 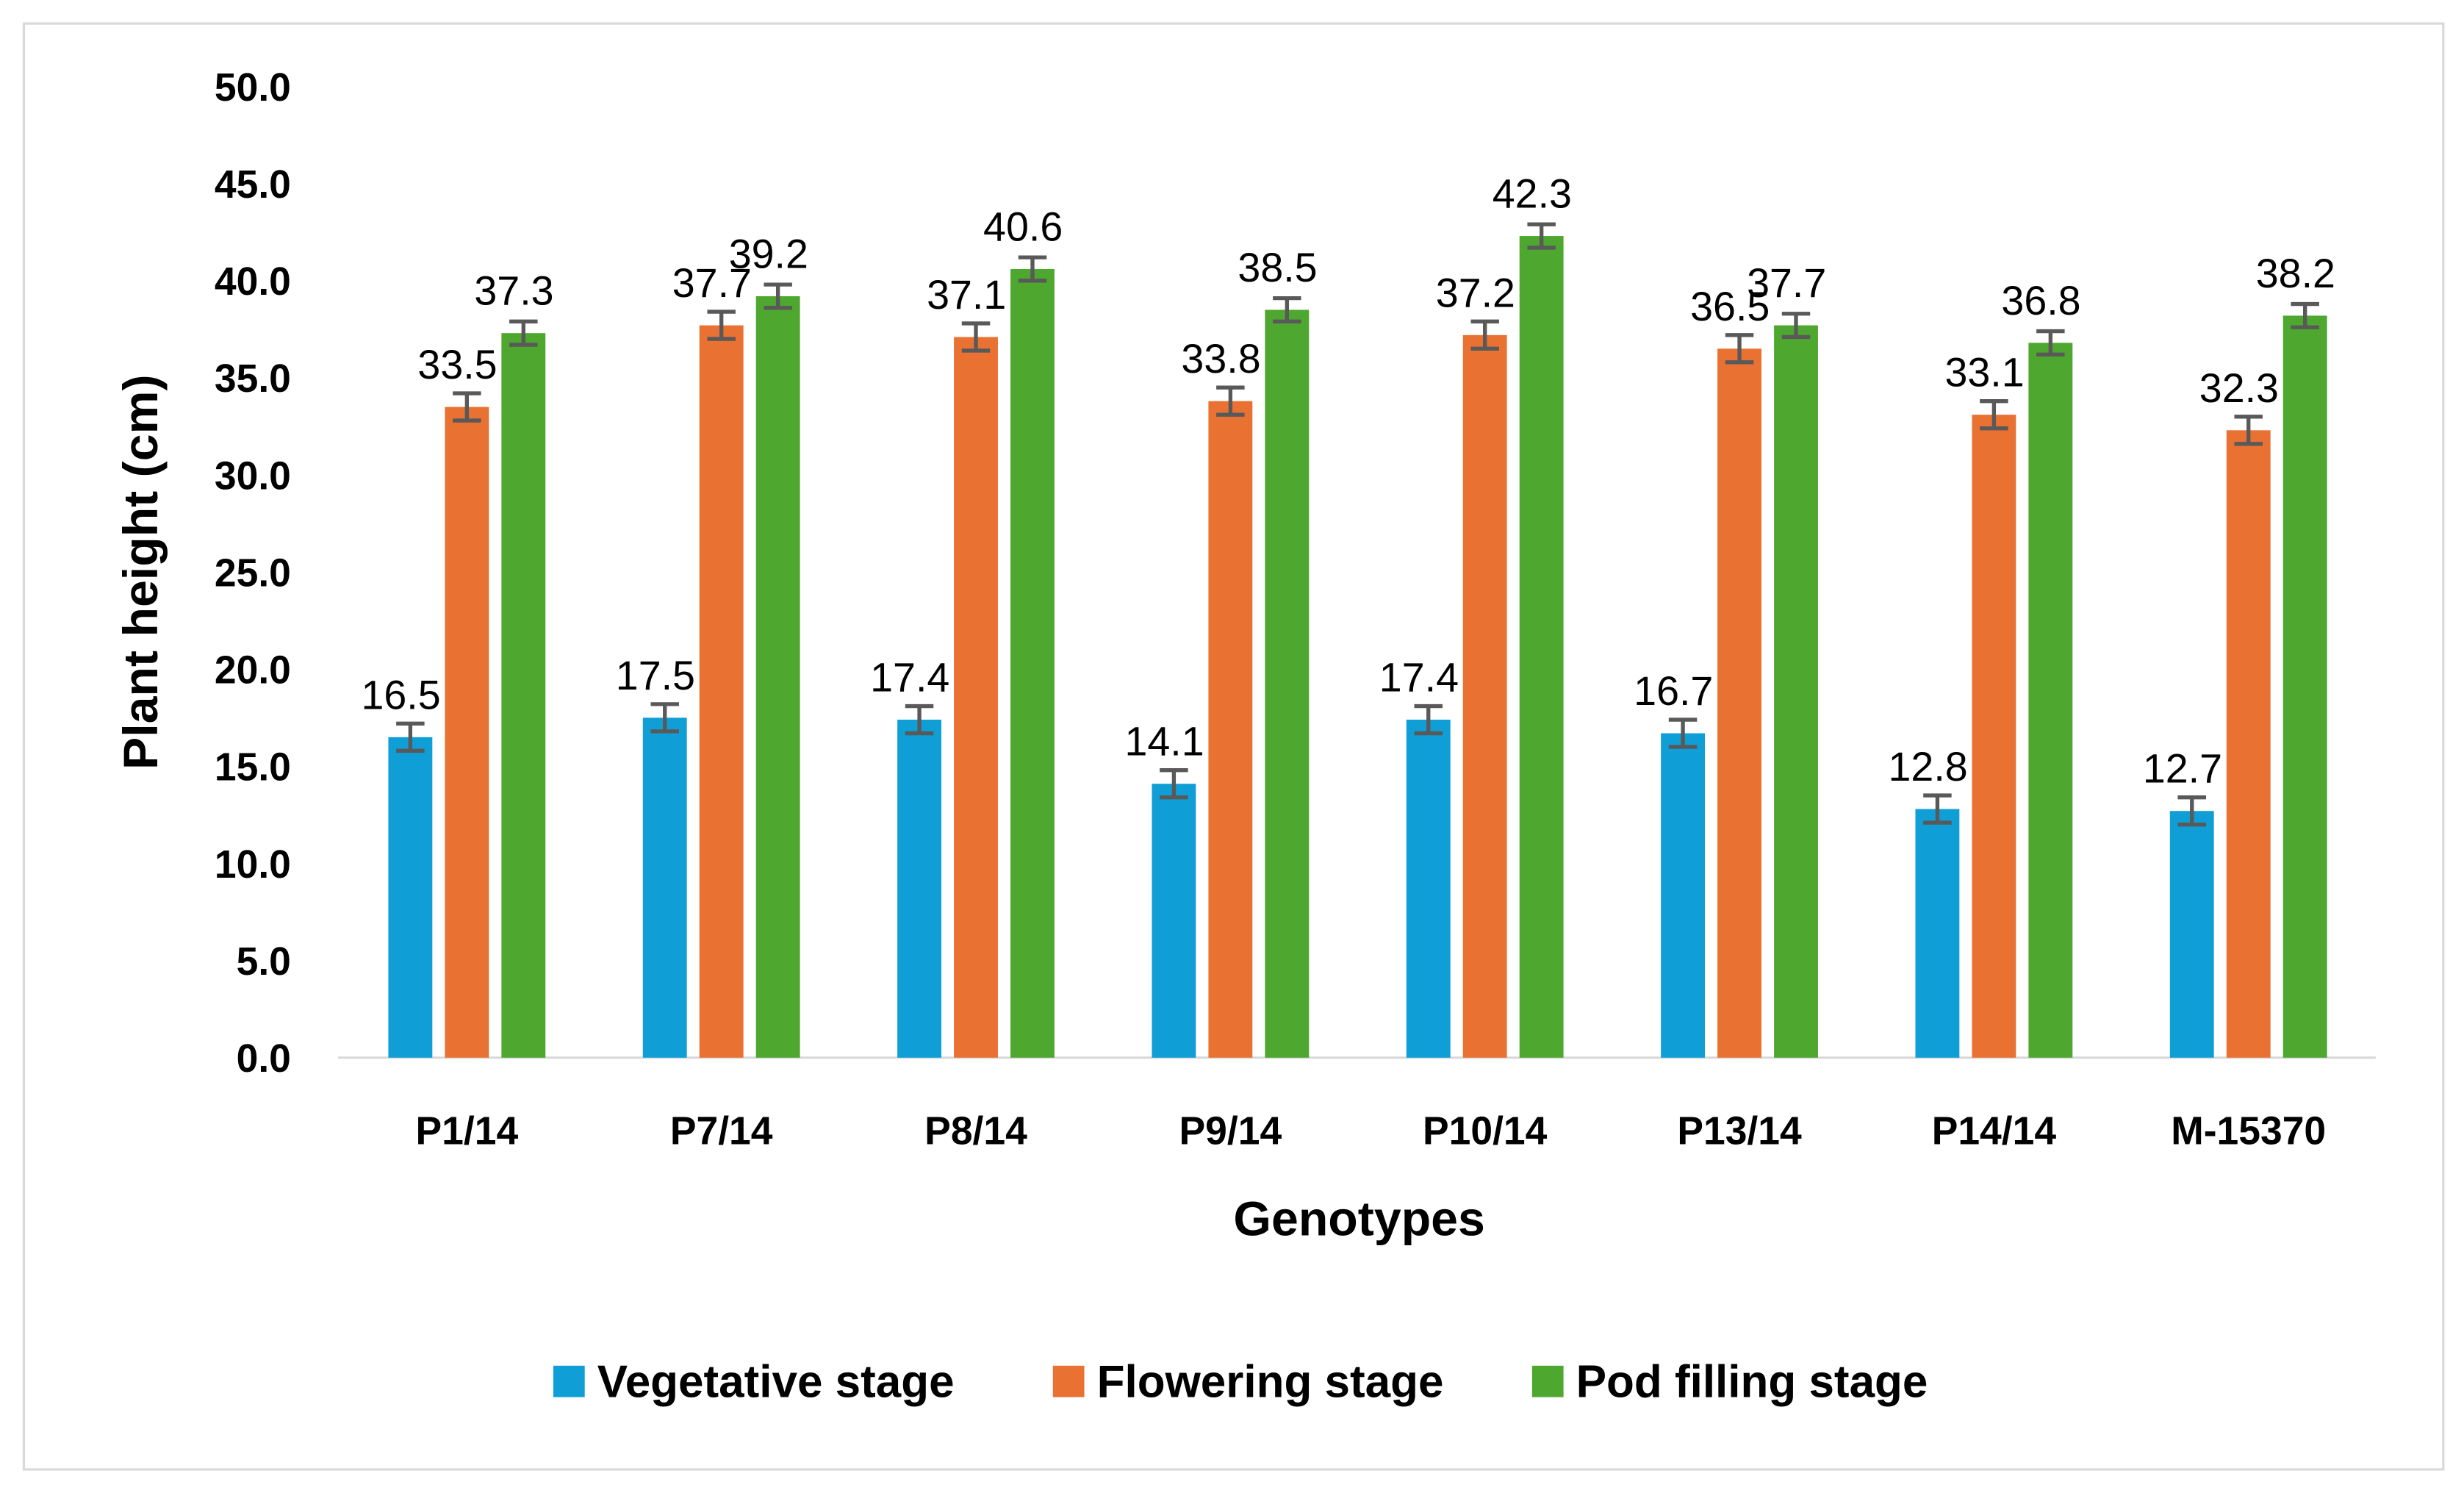 What do you see at coordinates (2248, 1131) in the screenshot?
I see `x-tick-label: M-15370` at bounding box center [2248, 1131].